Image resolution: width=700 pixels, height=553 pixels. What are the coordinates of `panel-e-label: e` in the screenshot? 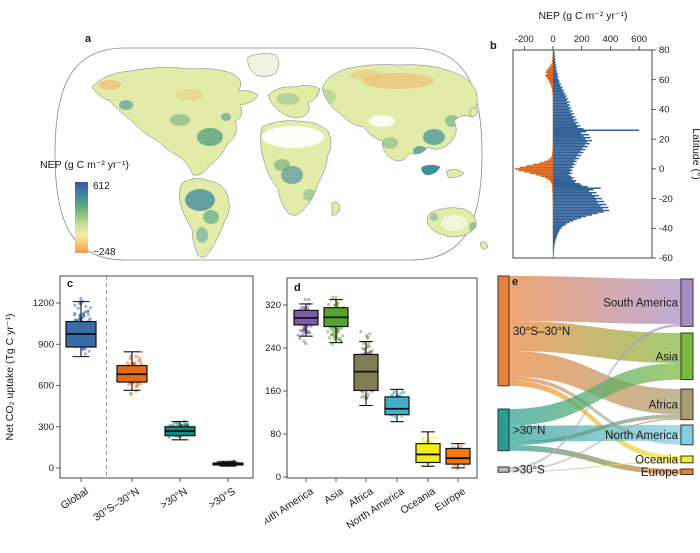 It's located at (515, 282).